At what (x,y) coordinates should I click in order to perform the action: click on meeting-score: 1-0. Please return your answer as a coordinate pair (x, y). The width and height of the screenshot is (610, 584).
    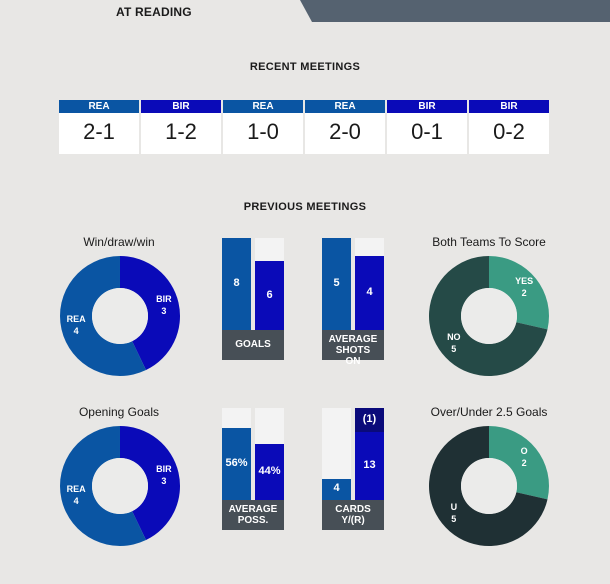
    Looking at the image, I should click on (263, 131).